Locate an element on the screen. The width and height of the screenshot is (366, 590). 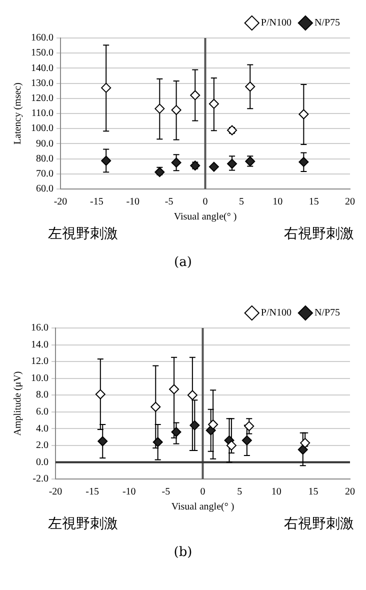
y-tick-label: 12.0 is located at coordinates (39, 362).